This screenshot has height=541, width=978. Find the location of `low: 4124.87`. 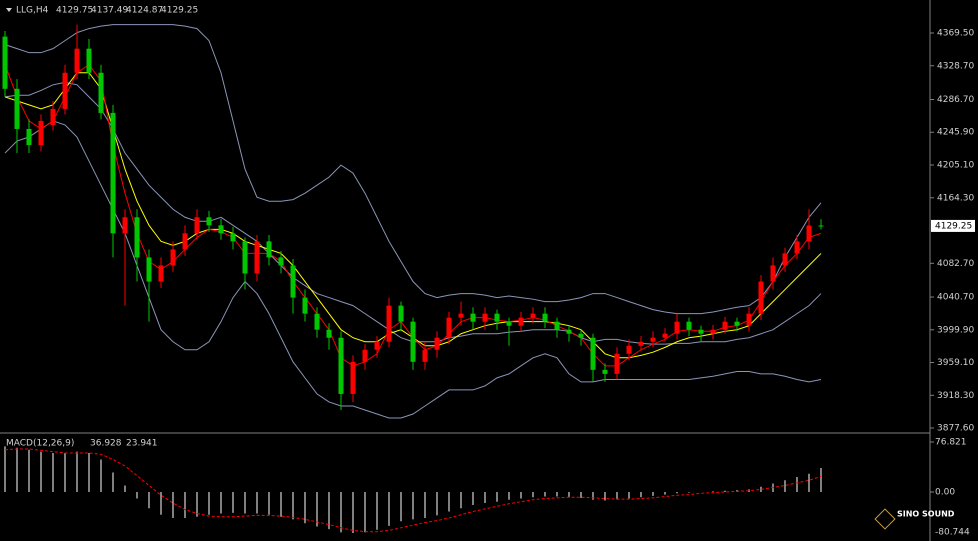

low: 4124.87 is located at coordinates (144, 11).